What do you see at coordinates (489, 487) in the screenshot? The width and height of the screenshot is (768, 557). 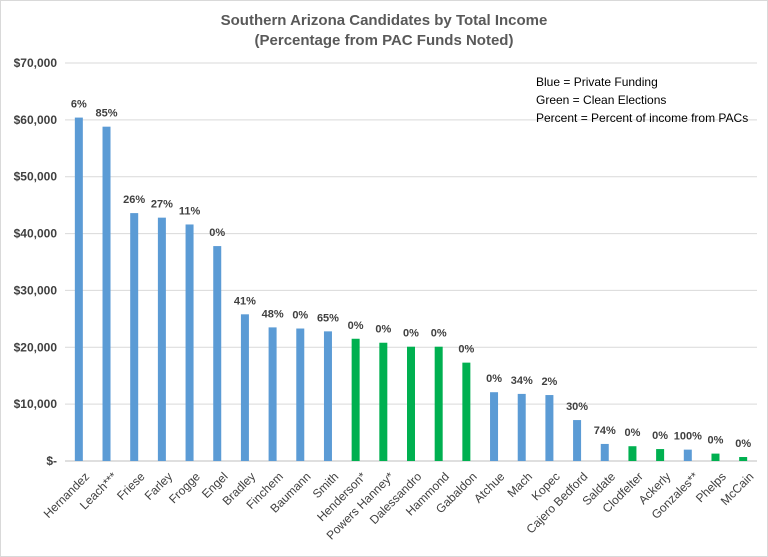 I see `category-label: Atchue` at bounding box center [489, 487].